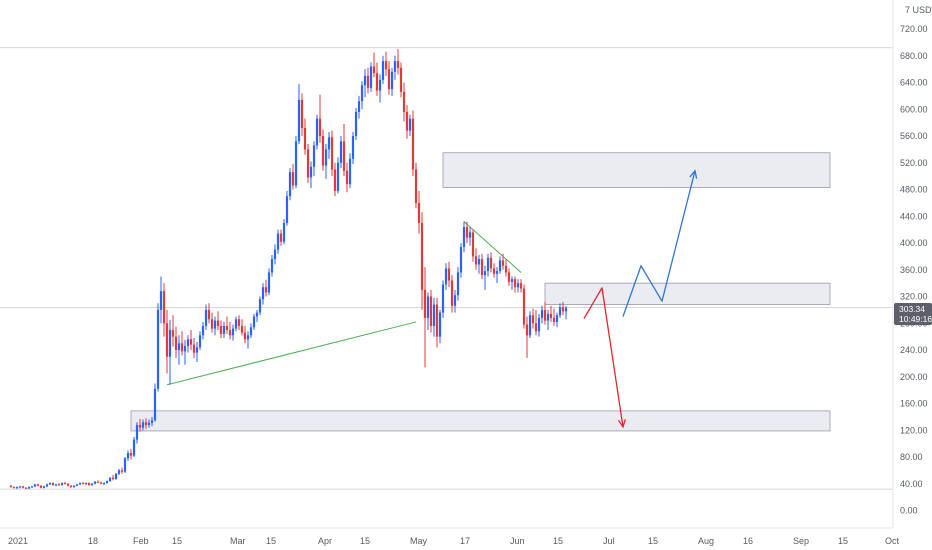  I want to click on last-price-tag: 303.34 10:49:16, so click(913, 314).